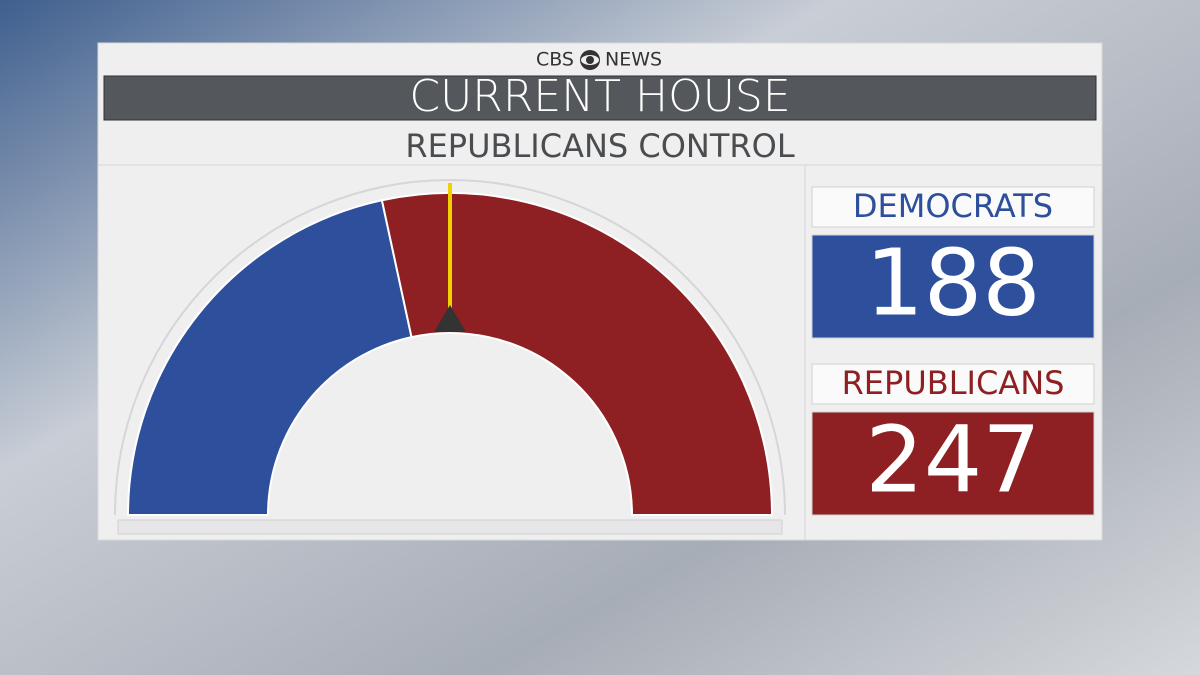 This screenshot has height=675, width=1200. I want to click on value-label: 188, so click(953, 282).